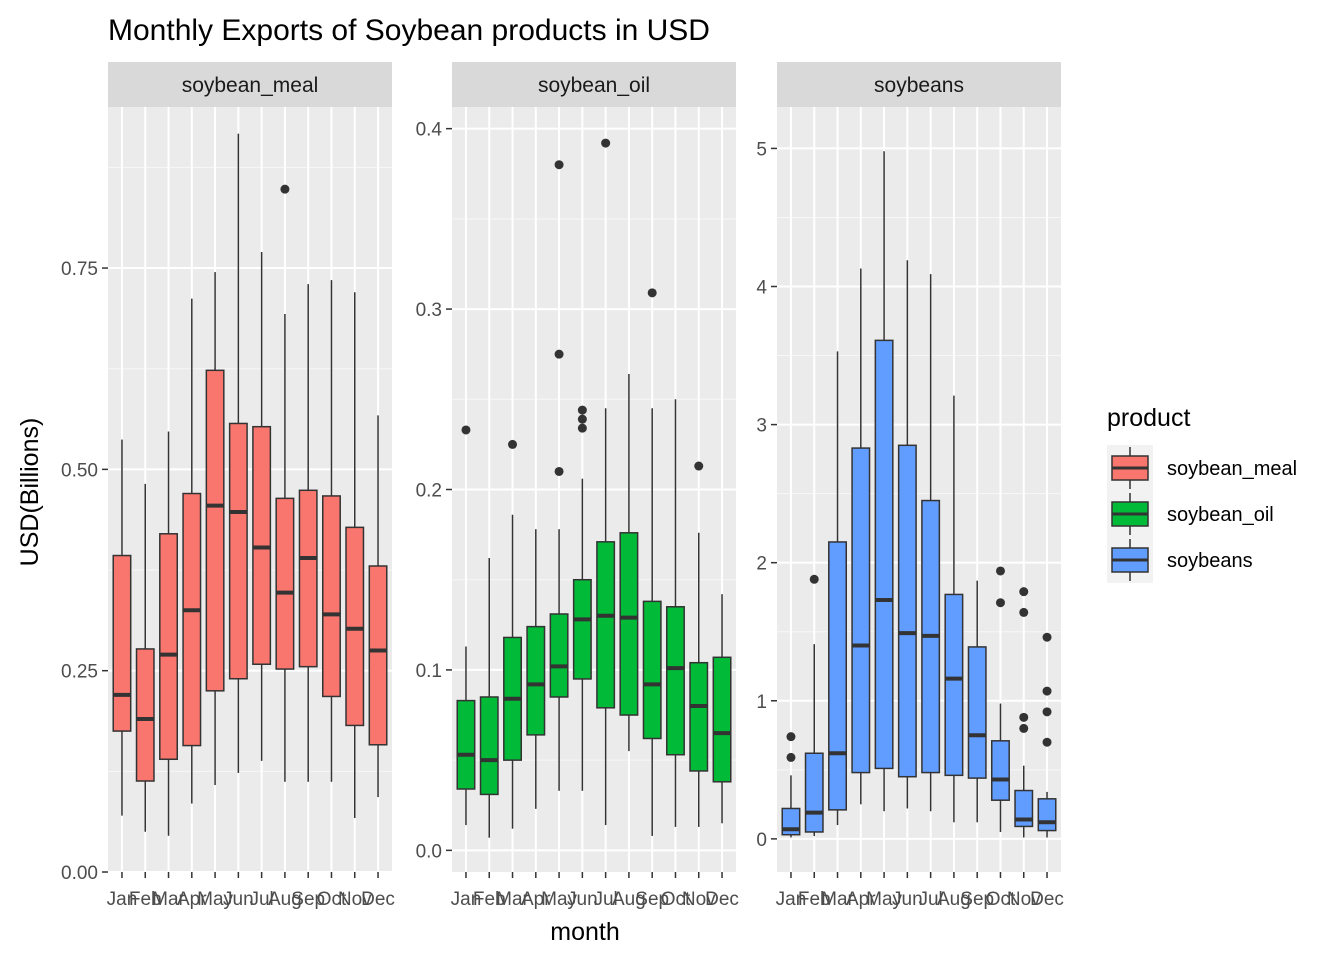 The image size is (1344, 960). I want to click on y-tick-label: 3, so click(761, 426).